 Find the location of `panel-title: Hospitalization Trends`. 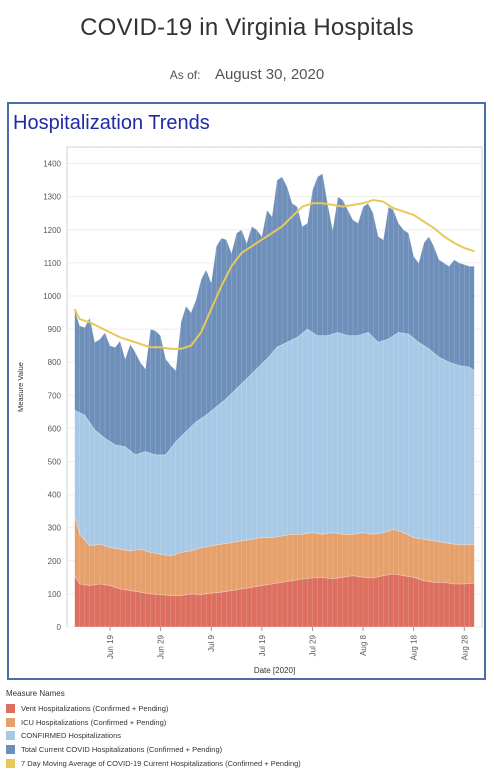

panel-title: Hospitalization Trends is located at coordinates (111, 123).